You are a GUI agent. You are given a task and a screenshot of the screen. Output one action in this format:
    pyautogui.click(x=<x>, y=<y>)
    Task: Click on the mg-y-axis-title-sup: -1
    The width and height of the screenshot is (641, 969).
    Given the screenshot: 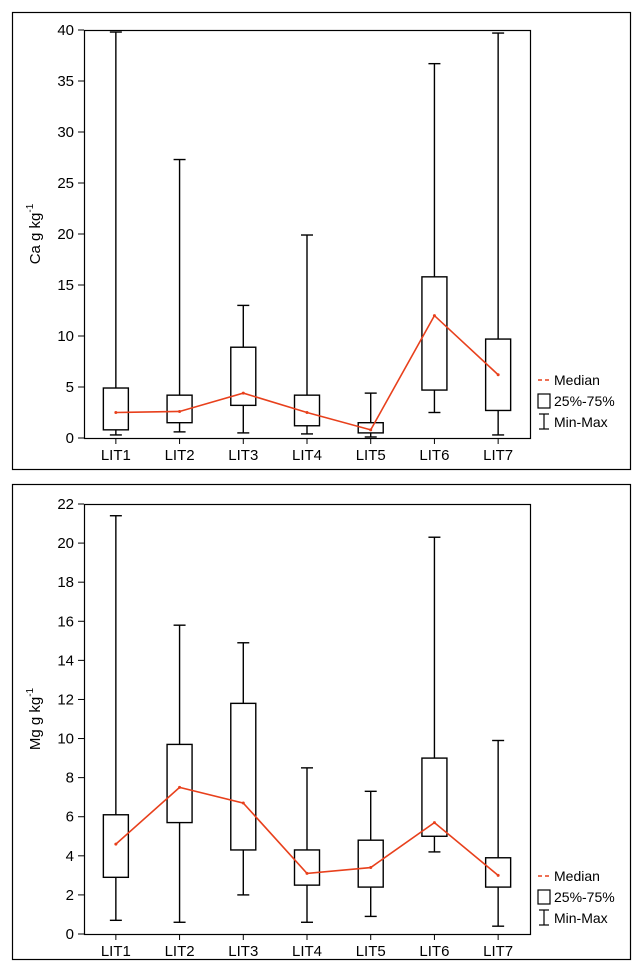 What is the action you would take?
    pyautogui.click(x=30, y=691)
    